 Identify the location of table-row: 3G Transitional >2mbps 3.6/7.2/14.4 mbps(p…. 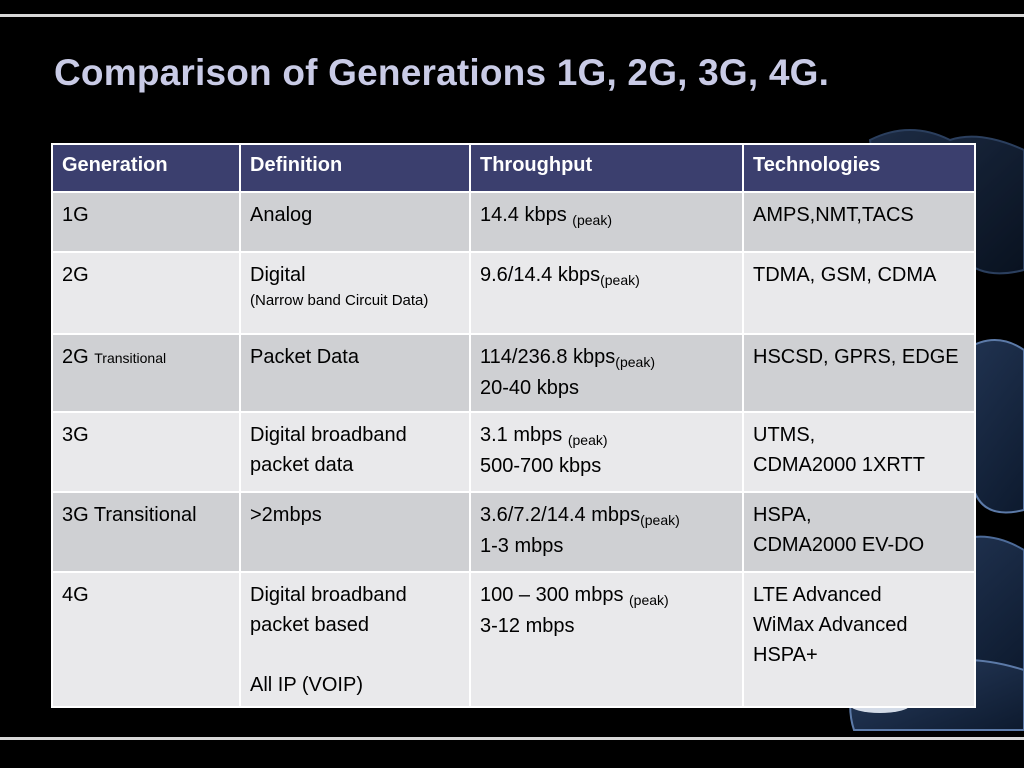
(513, 532).